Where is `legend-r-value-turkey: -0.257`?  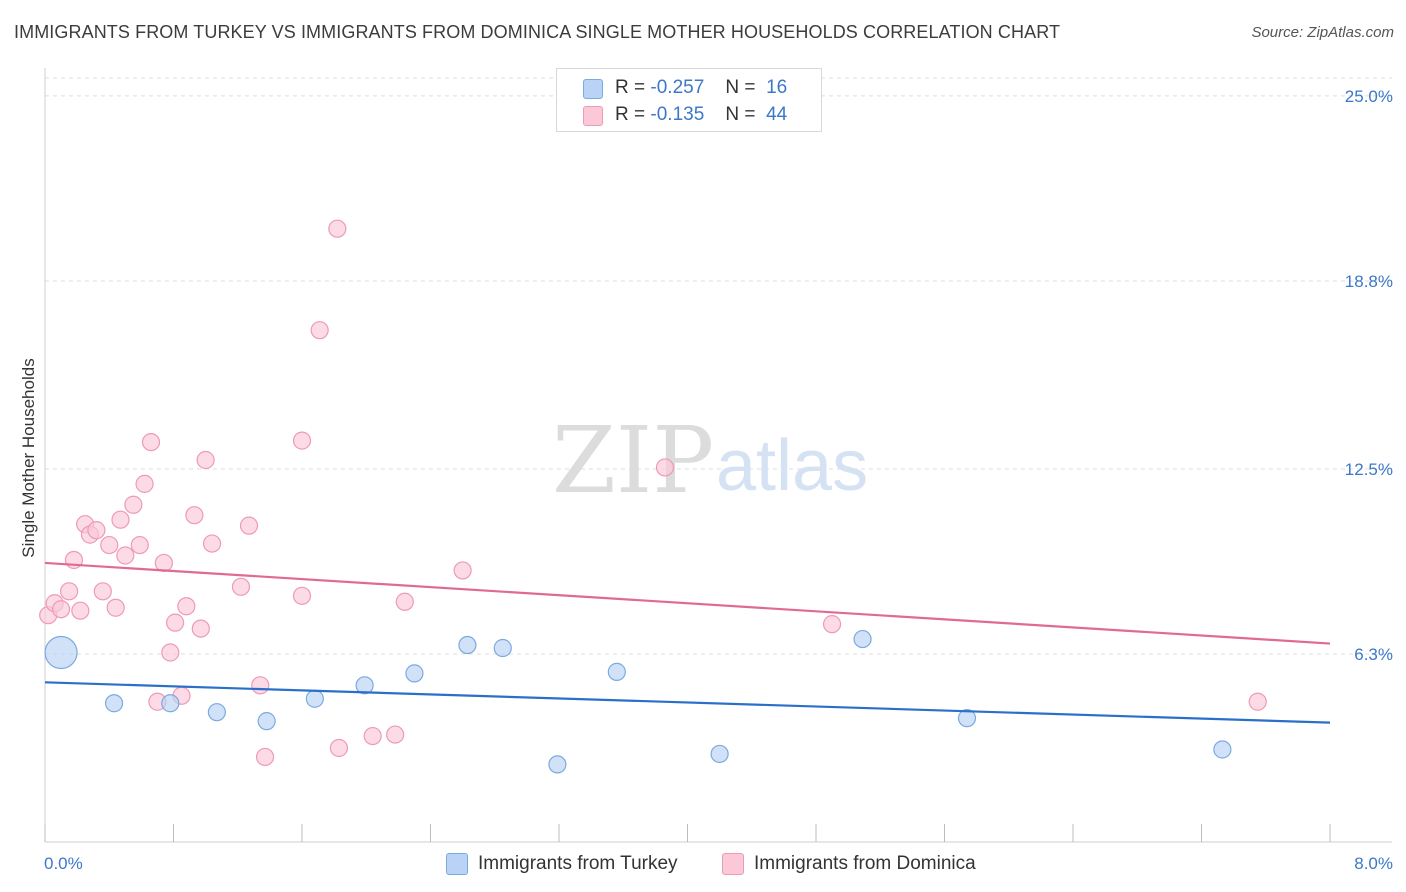 legend-r-value-turkey: -0.257 is located at coordinates (677, 87).